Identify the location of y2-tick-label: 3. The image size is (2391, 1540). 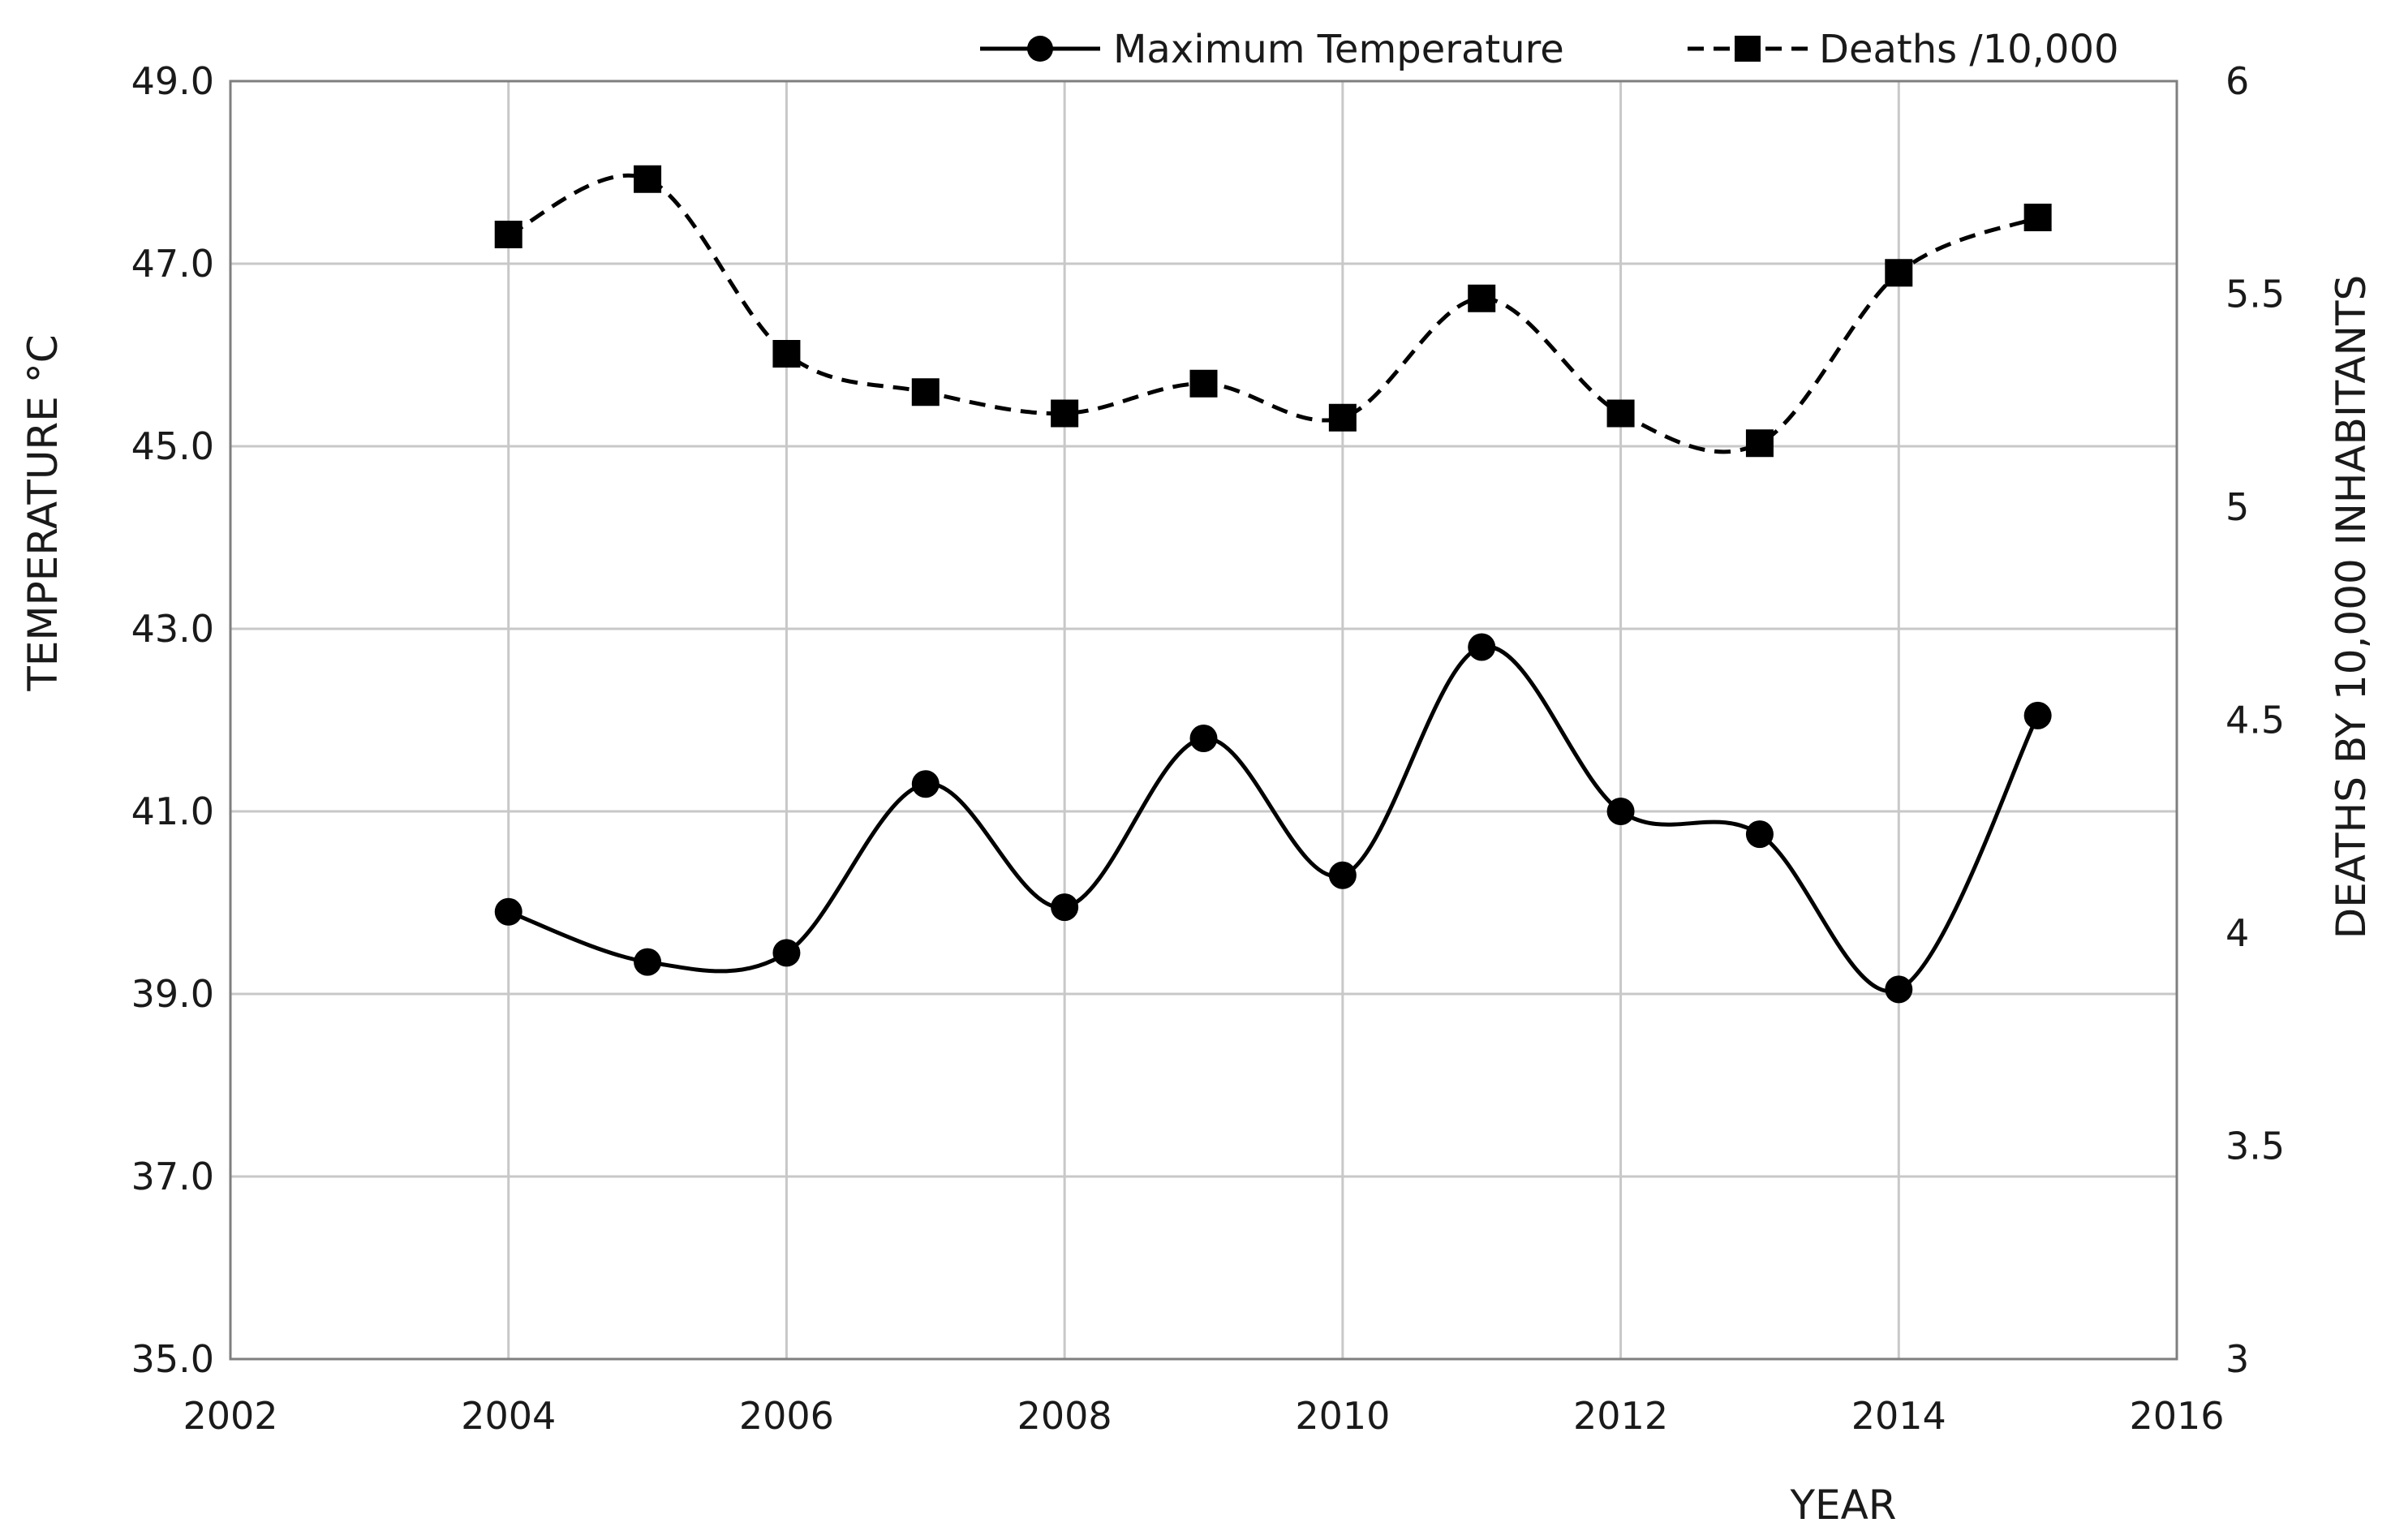
(2237, 1359).